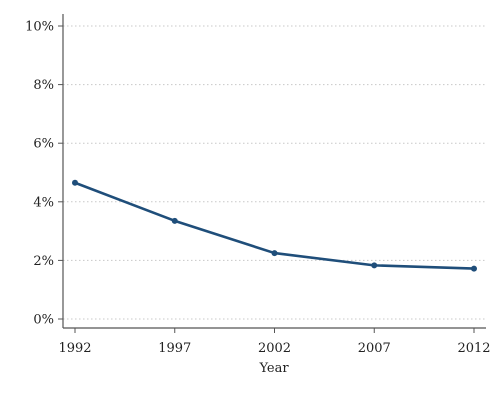 The width and height of the screenshot is (500, 400). I want to click on x-tick-label-0: 1992, so click(74, 348).